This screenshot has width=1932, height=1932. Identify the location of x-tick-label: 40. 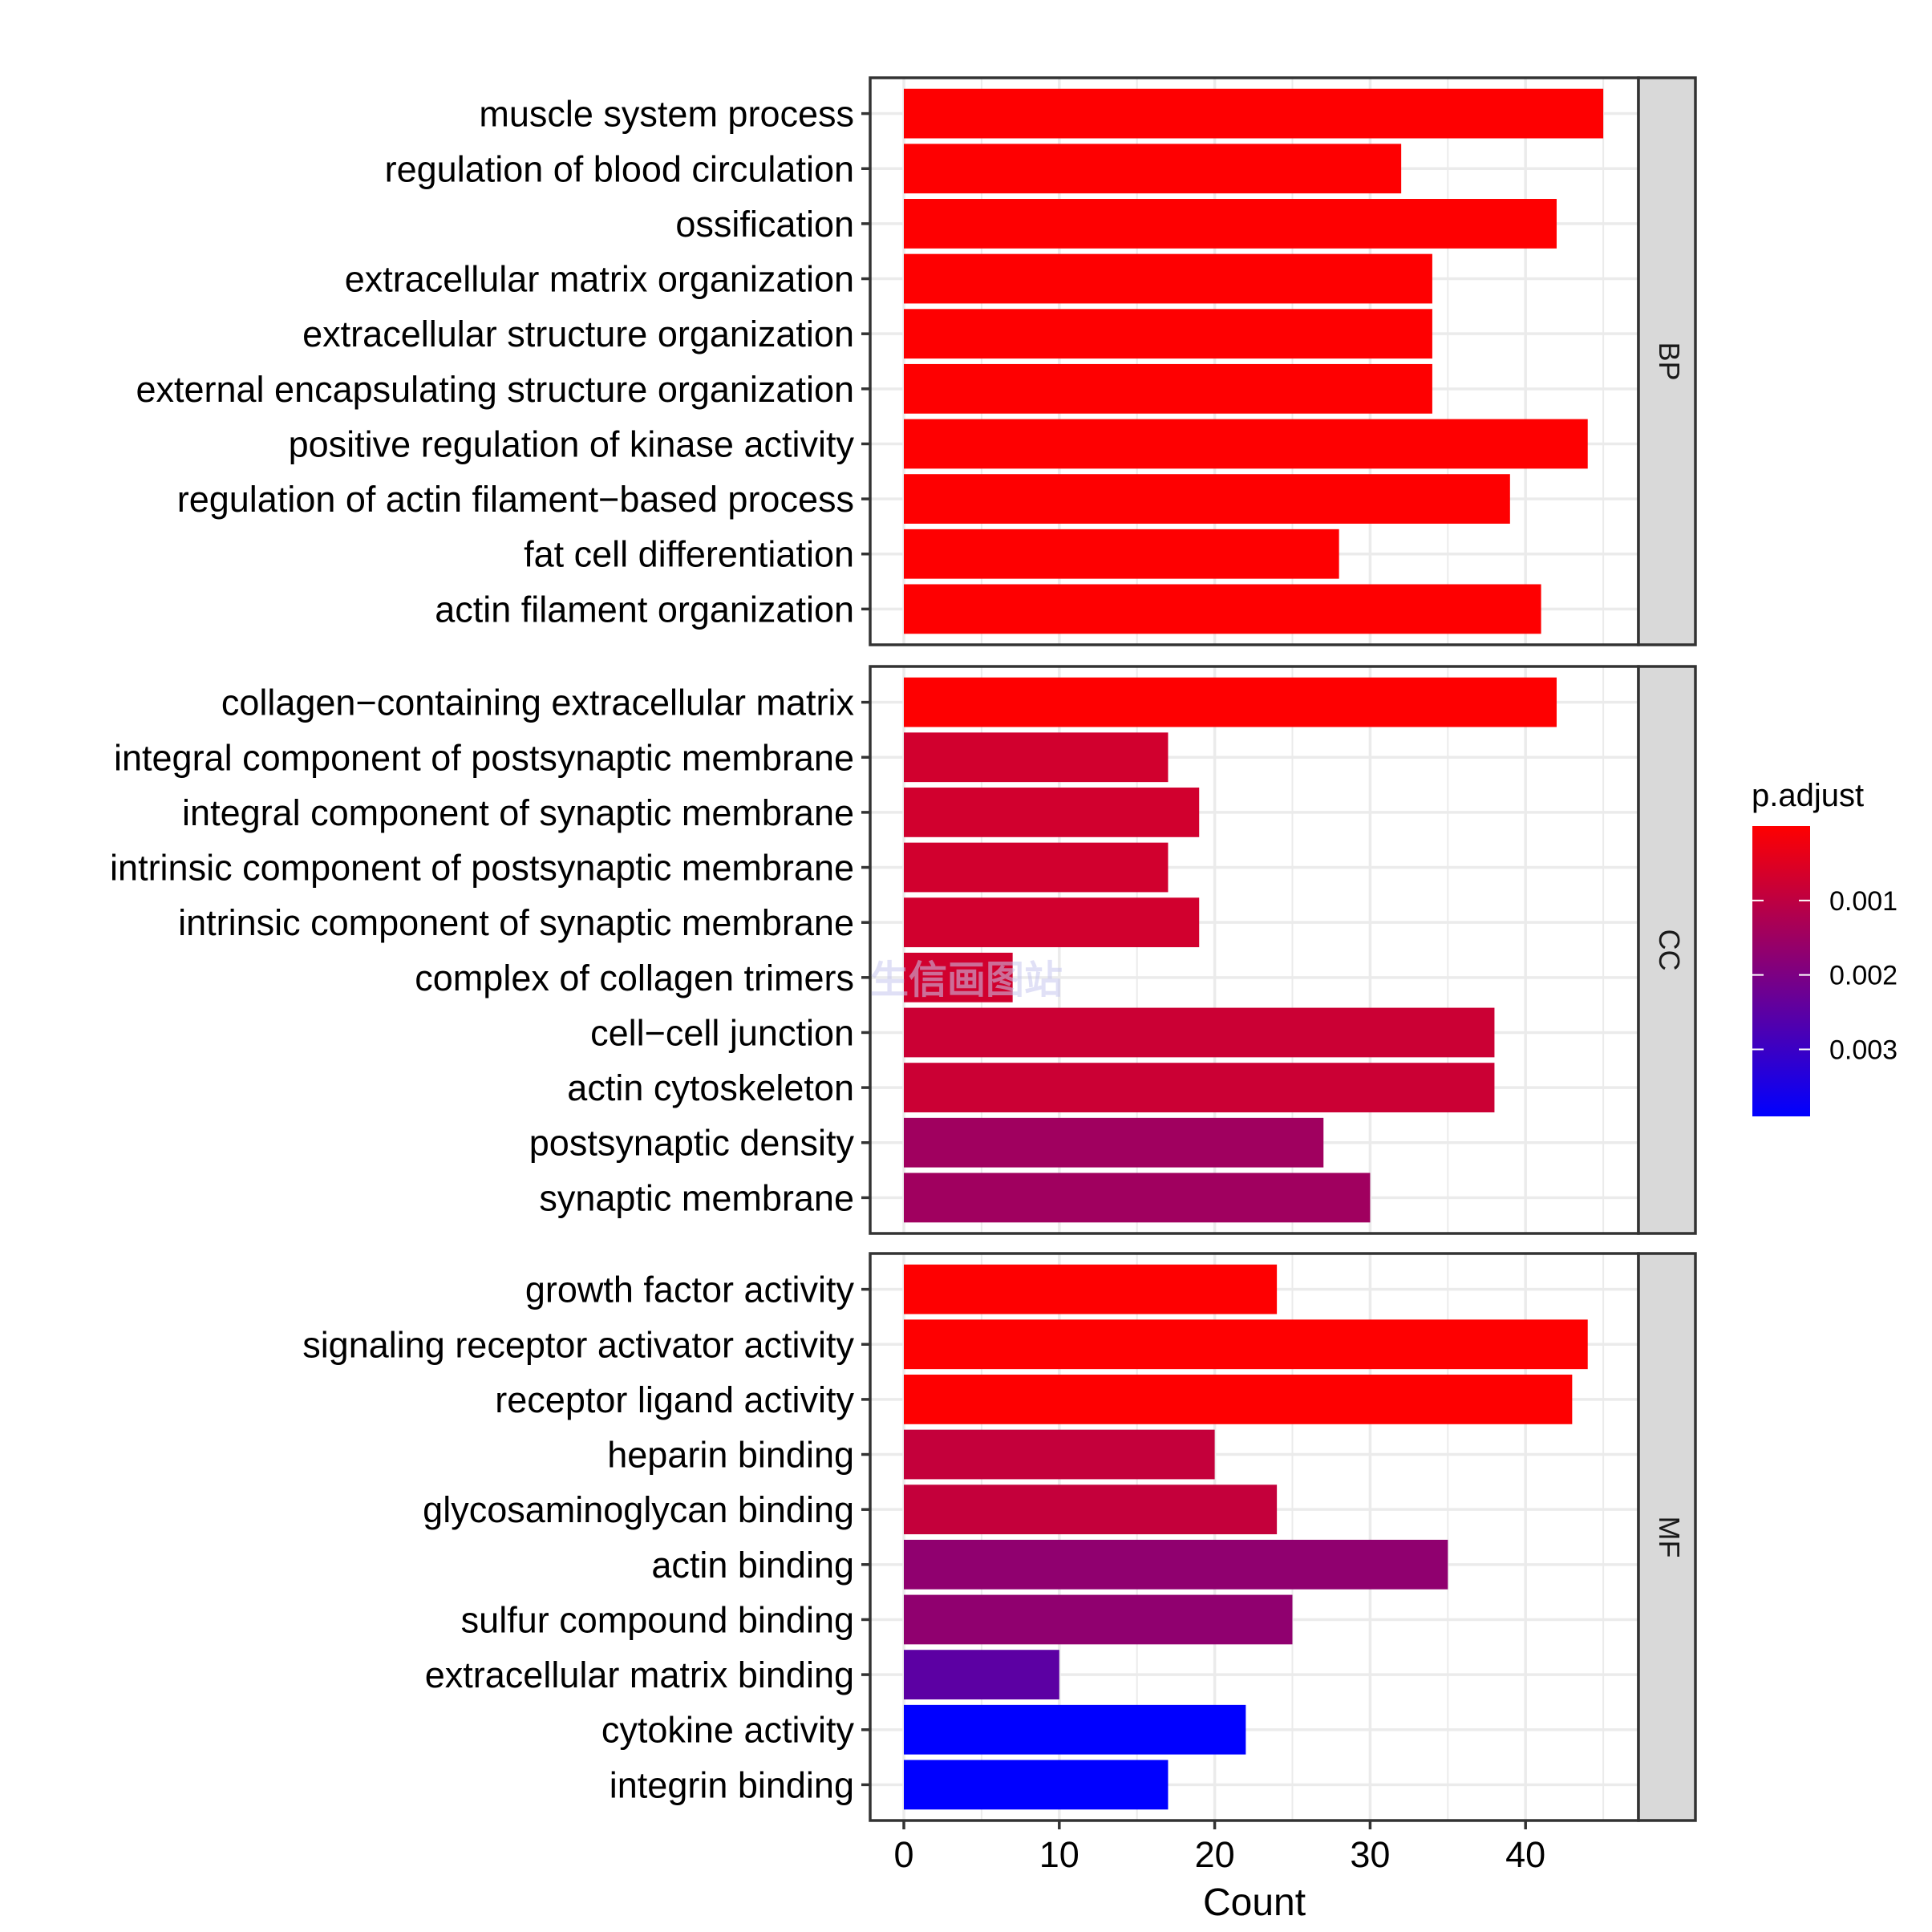
(1525, 1854).